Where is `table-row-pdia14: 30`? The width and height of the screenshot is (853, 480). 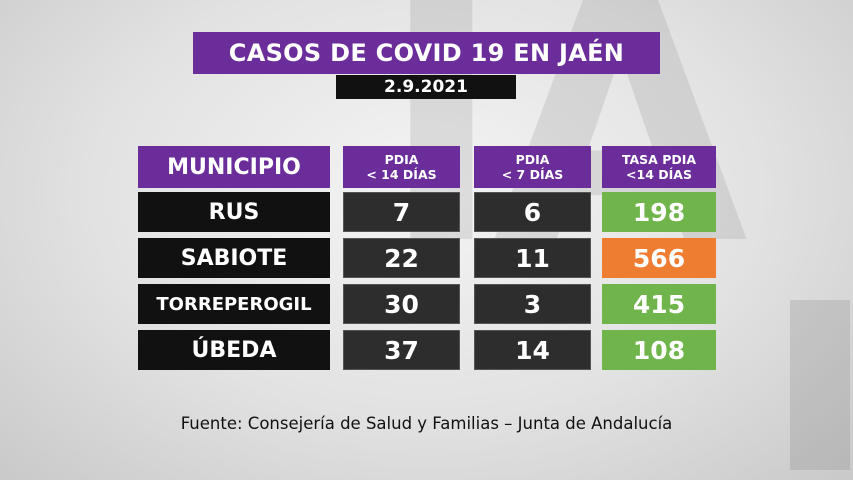 table-row-pdia14: 30 is located at coordinates (401, 304).